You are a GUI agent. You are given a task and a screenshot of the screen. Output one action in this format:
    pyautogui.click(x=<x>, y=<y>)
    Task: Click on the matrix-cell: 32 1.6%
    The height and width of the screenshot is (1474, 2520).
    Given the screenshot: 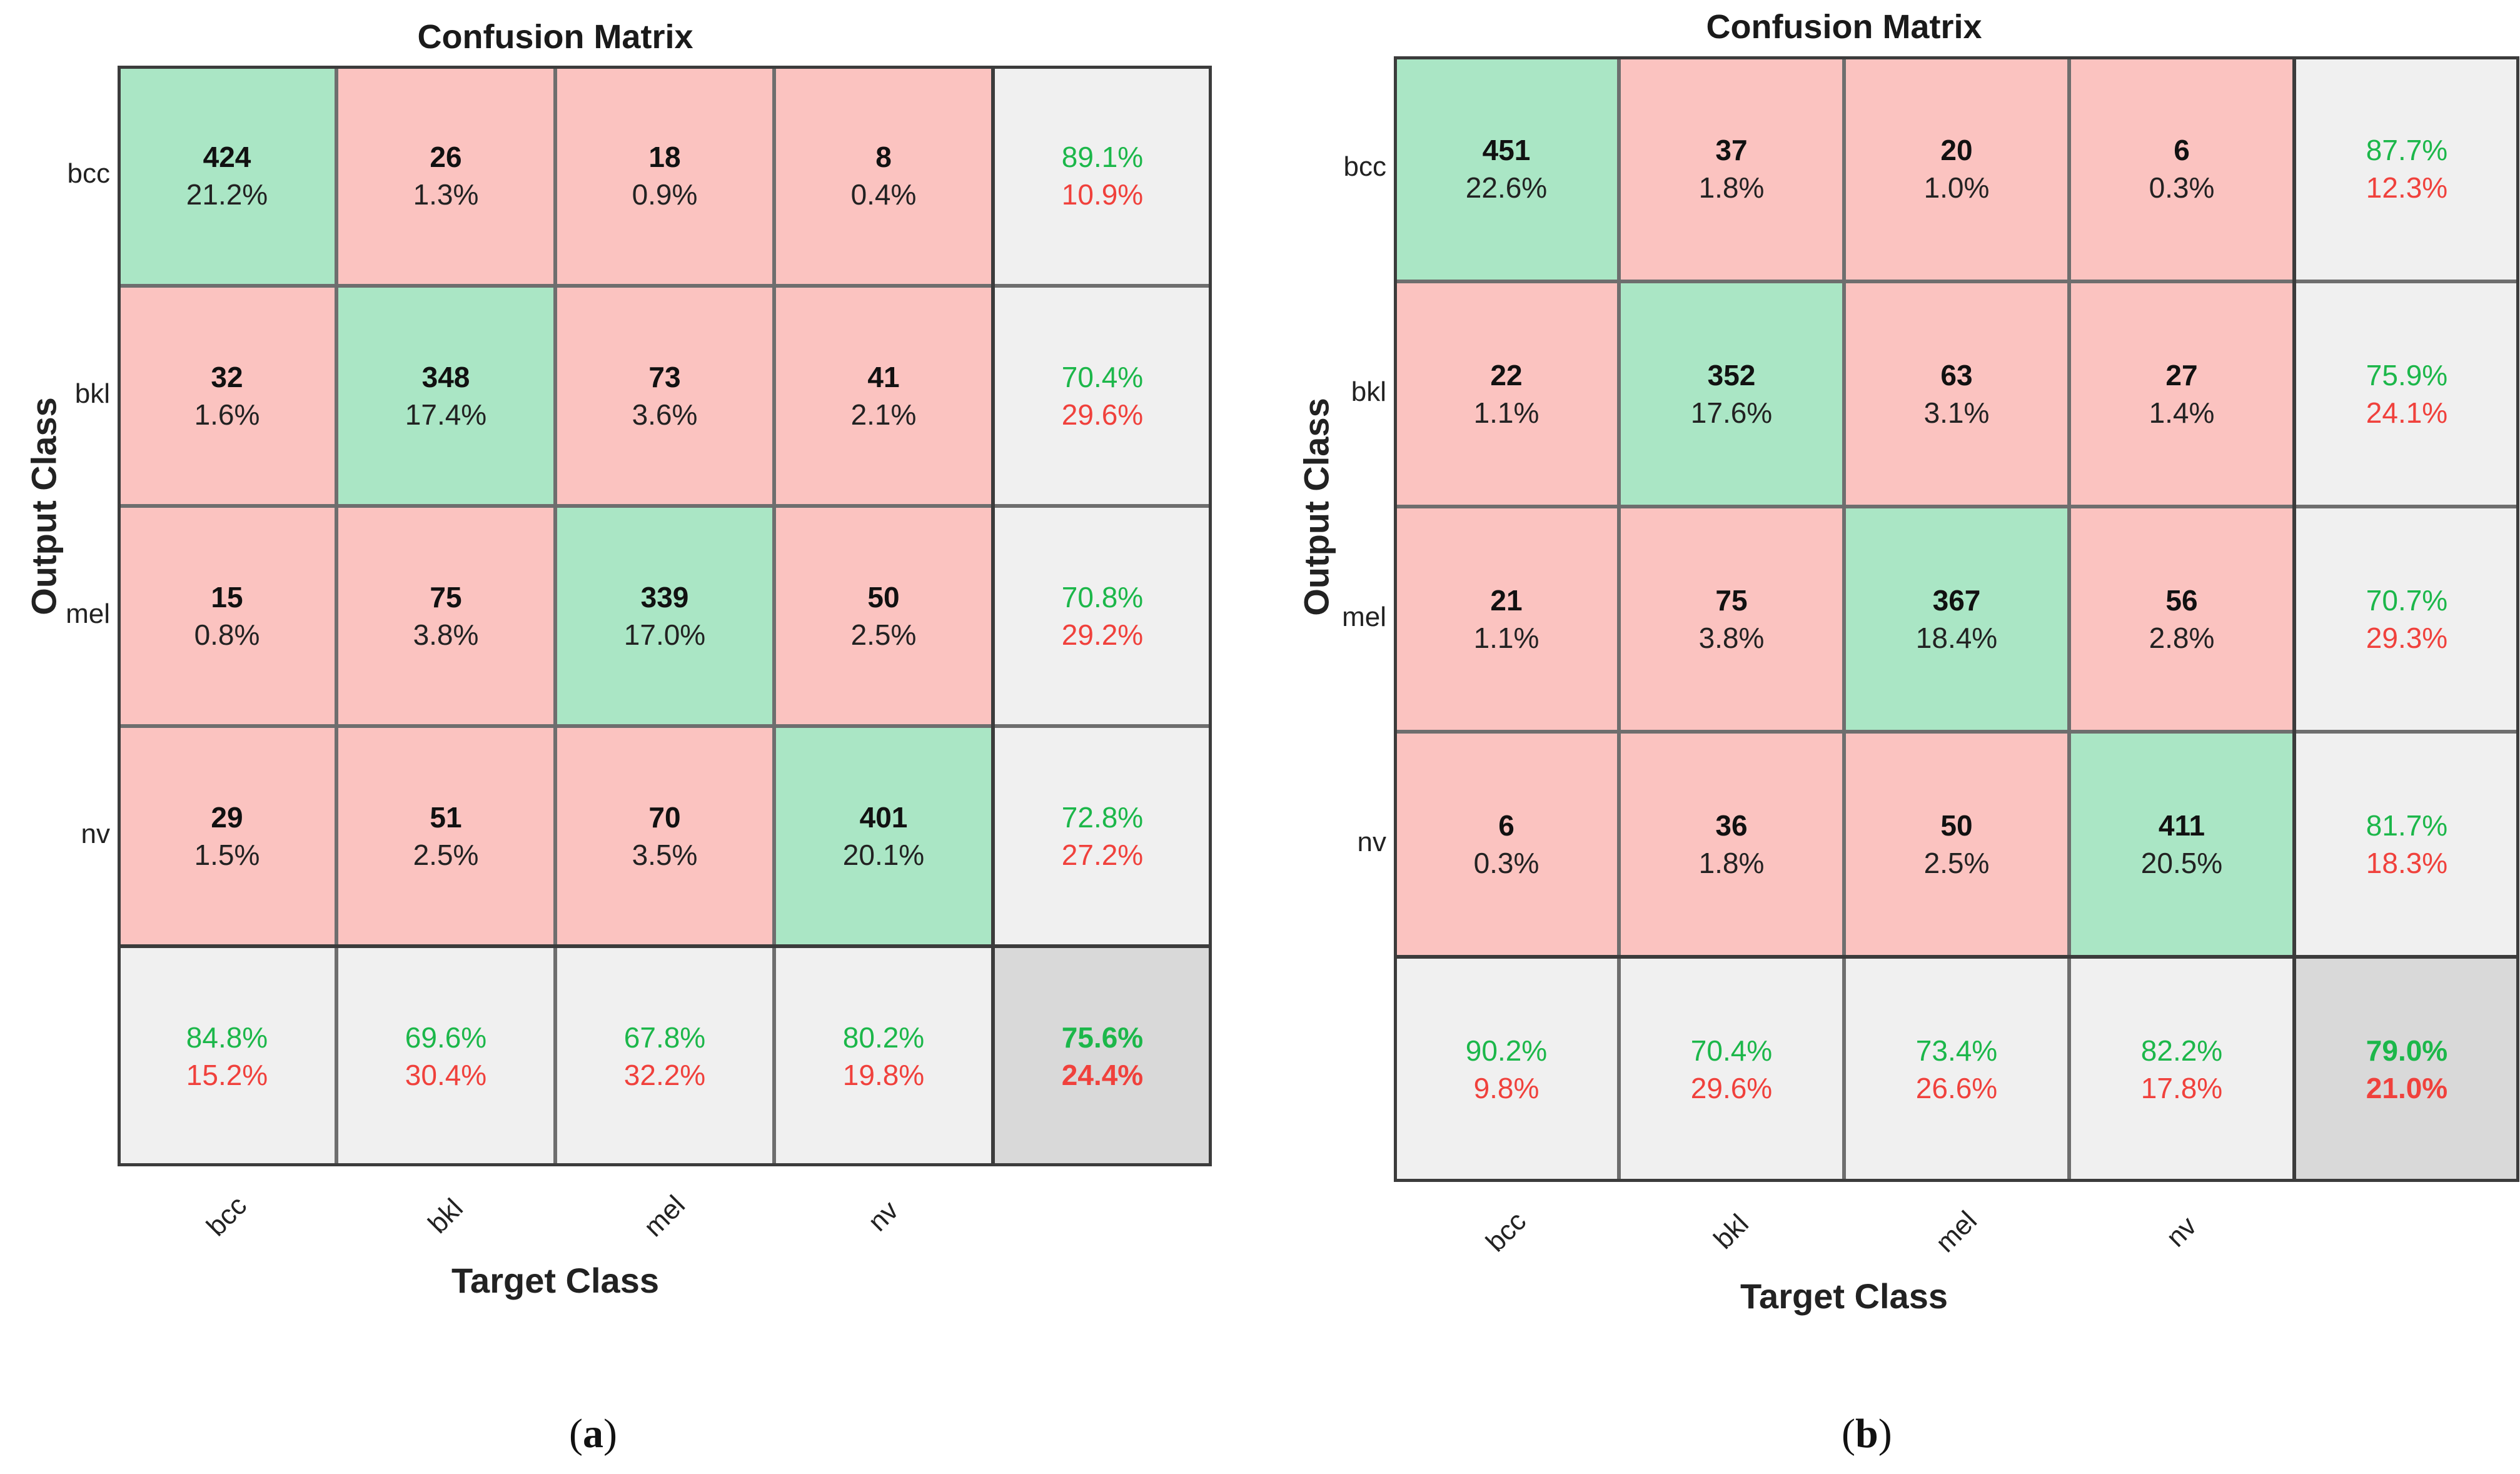 What is the action you would take?
    pyautogui.click(x=227, y=396)
    